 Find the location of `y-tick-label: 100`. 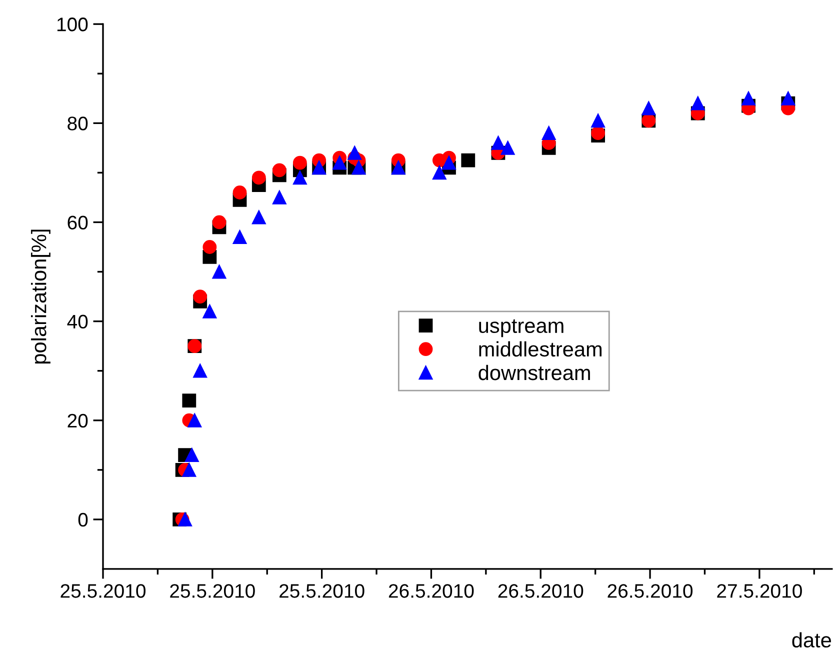

y-tick-label: 100 is located at coordinates (72, 25).